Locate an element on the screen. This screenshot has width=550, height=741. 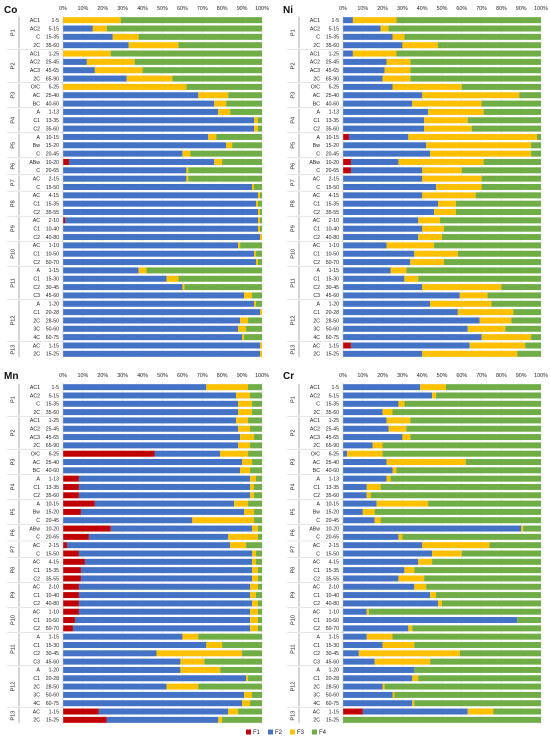
profile-label: P4 is located at coordinates (293, 487).